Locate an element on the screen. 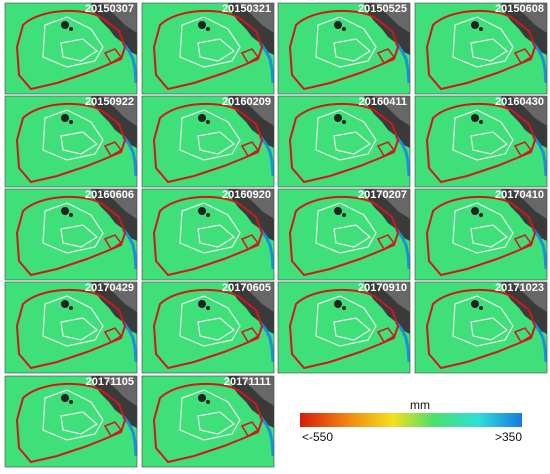 The image size is (550, 474). map-panel: 20150922 is located at coordinates (71, 141).